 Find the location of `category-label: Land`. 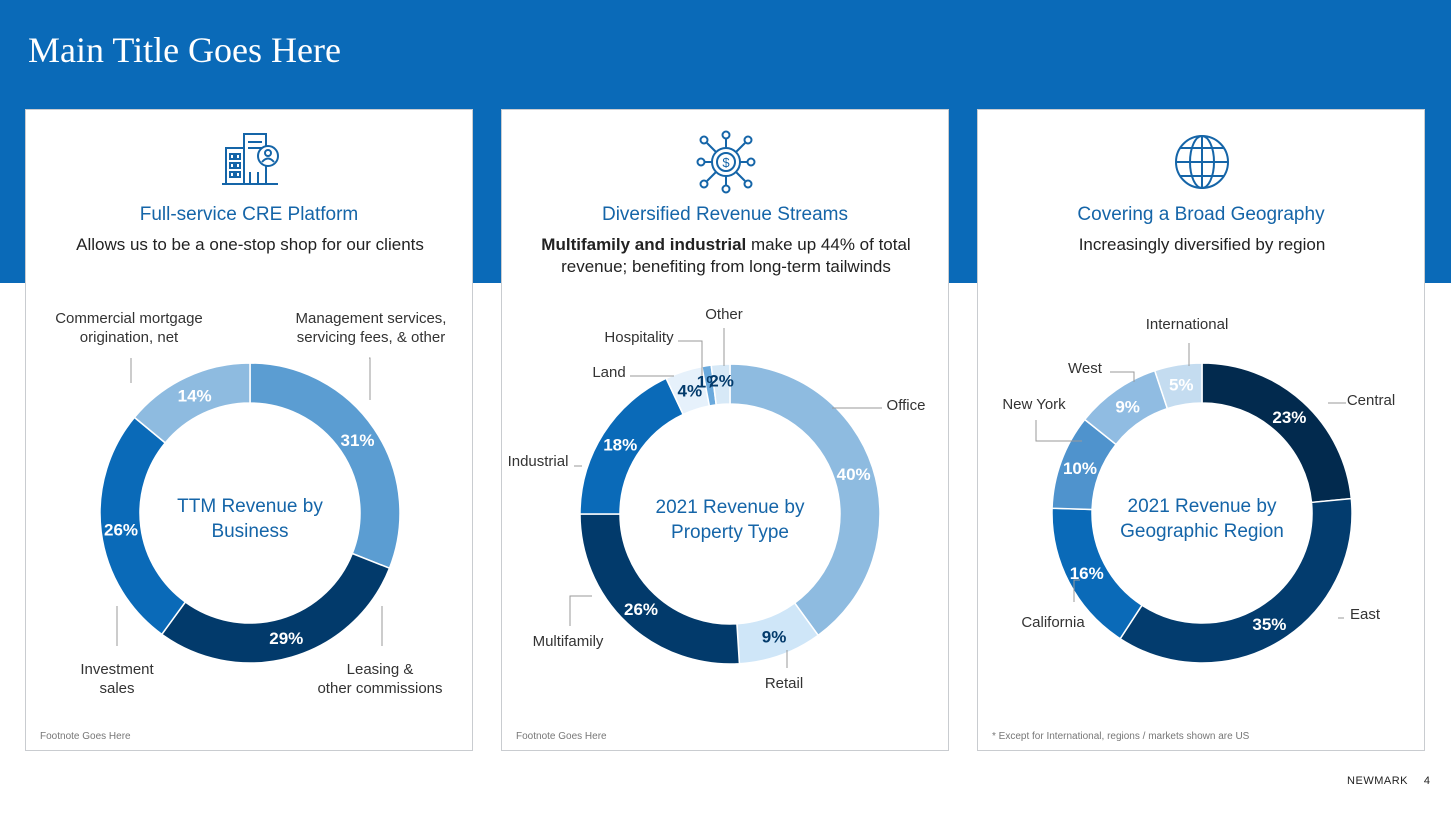

category-label: Land is located at coordinates (608, 372).